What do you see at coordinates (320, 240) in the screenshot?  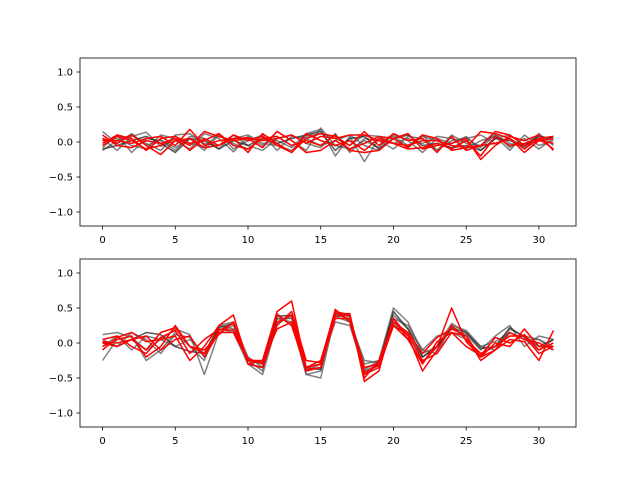 I see `top-x-tick-label: 15` at bounding box center [320, 240].